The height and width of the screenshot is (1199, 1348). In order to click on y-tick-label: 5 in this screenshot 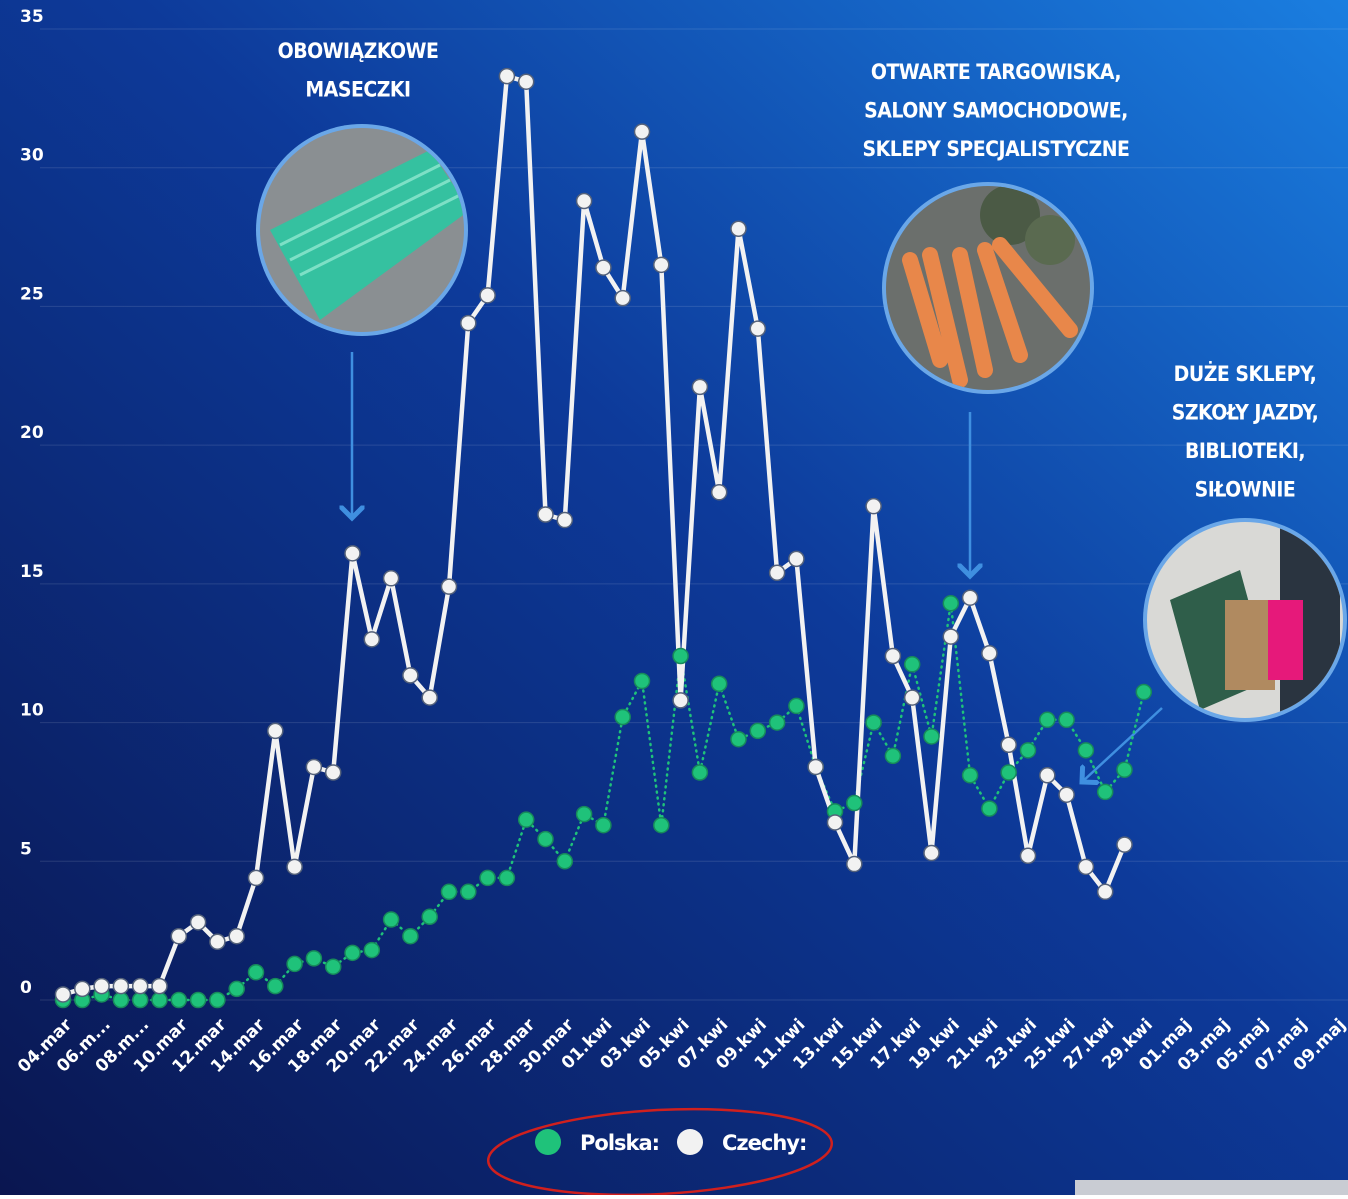, I will do `click(26, 849)`.